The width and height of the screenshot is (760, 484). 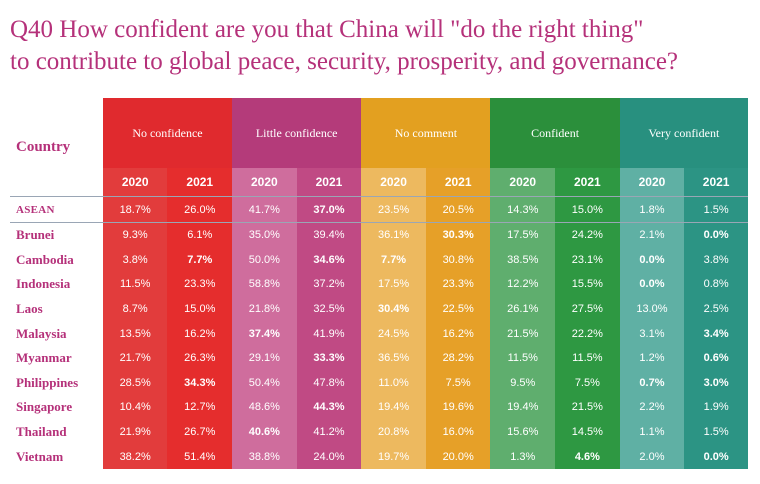 I want to click on value-cell: 23.5%, so click(x=393, y=209).